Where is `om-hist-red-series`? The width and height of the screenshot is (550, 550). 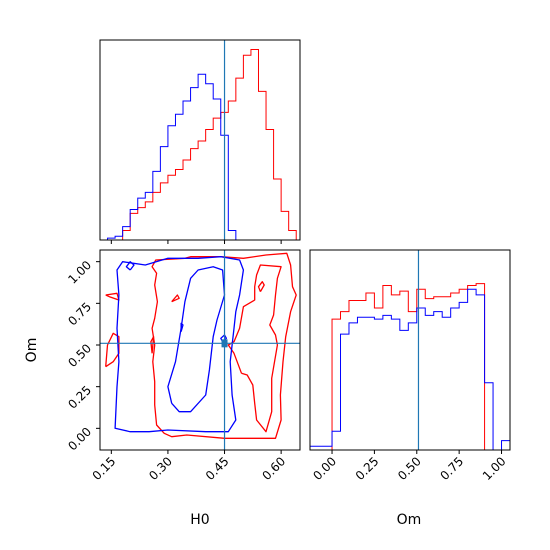 om-hist-red-series is located at coordinates (410, 367).